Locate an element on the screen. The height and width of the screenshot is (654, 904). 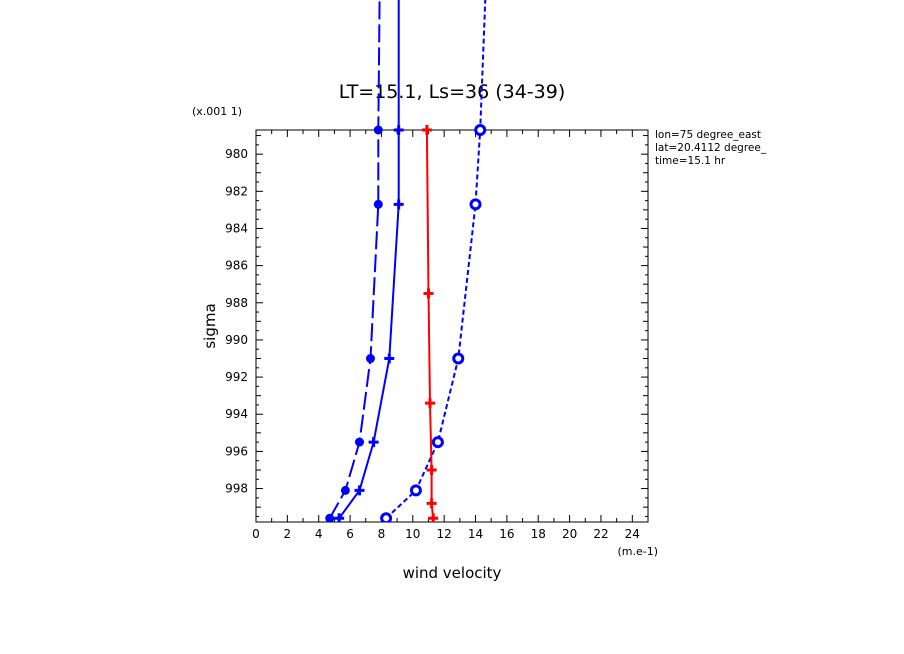
y-multiplier-label: (x.001 1) is located at coordinates (217, 111).